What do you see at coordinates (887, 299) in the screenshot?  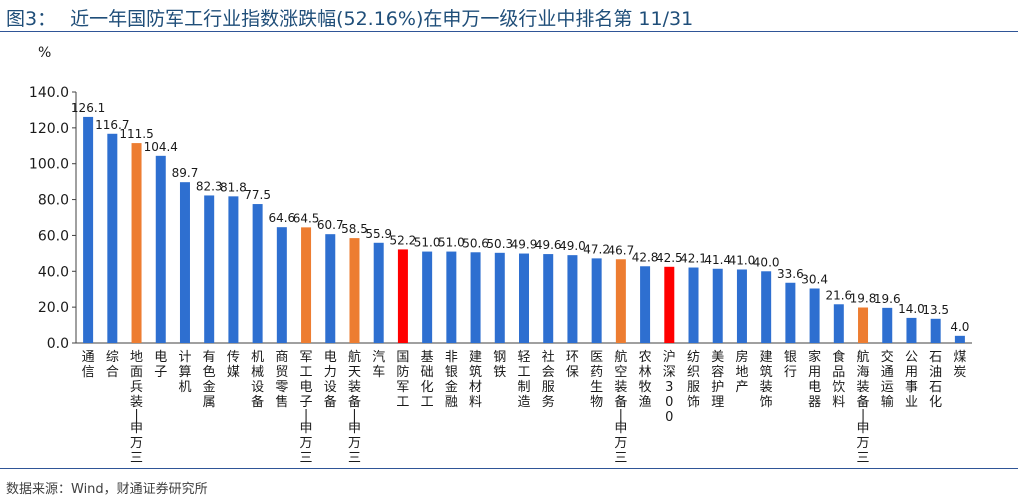 I see `bar-value-label: 19.6` at bounding box center [887, 299].